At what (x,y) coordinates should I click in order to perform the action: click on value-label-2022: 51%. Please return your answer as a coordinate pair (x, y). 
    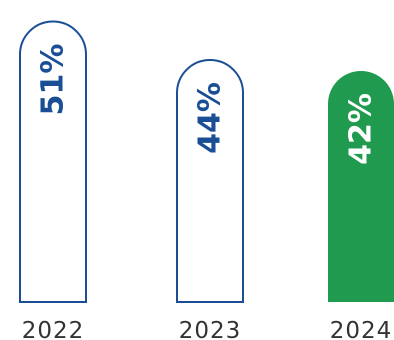
    Looking at the image, I should click on (53, 80).